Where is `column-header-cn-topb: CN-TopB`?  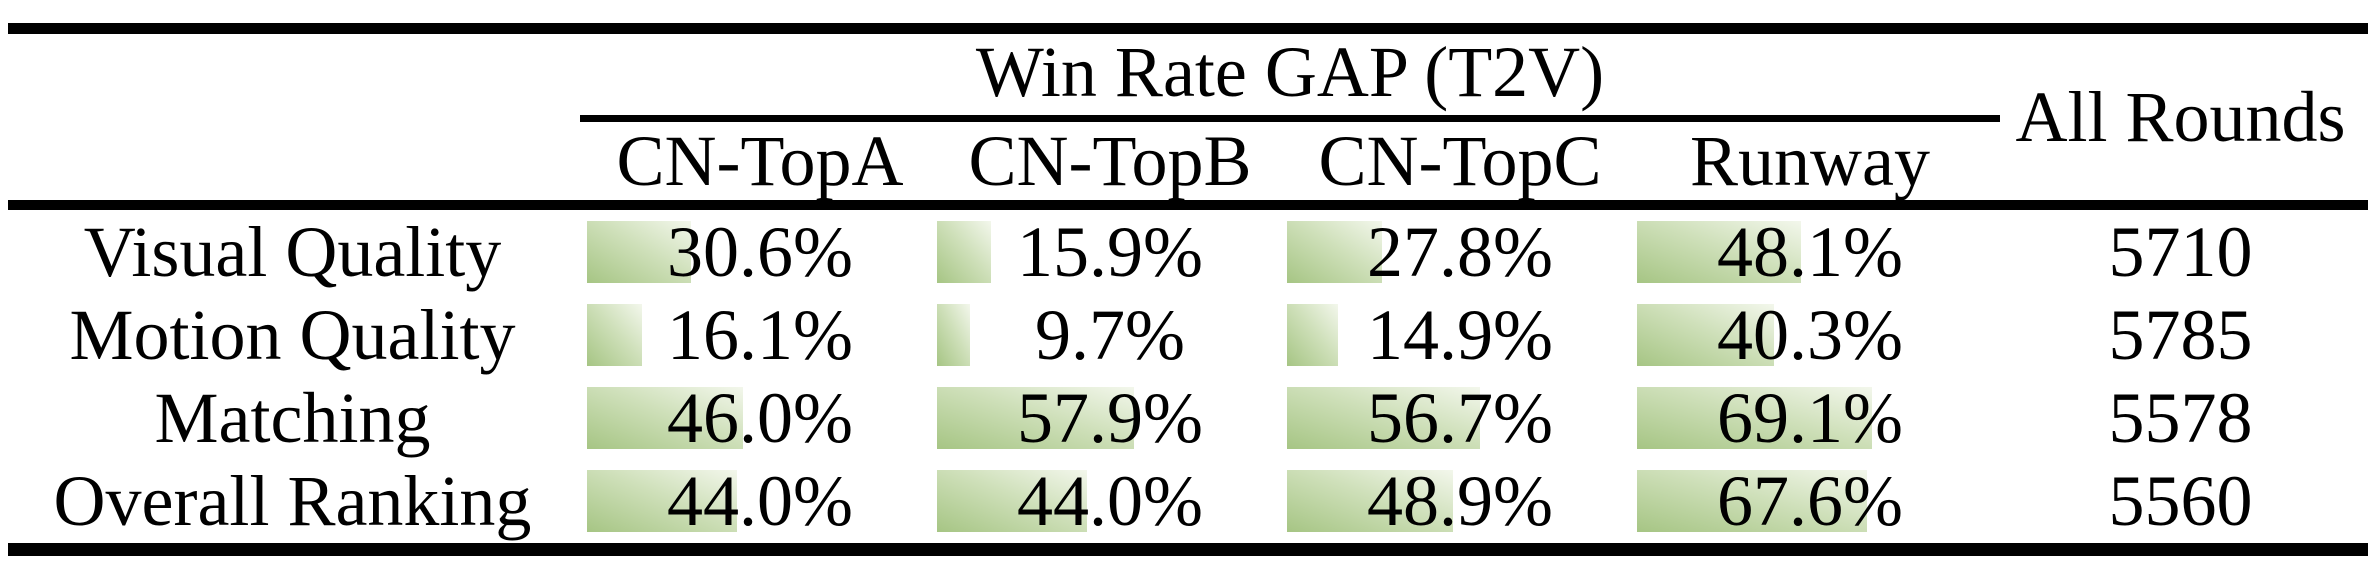 column-header-cn-topb: CN-TopB is located at coordinates (1110, 161).